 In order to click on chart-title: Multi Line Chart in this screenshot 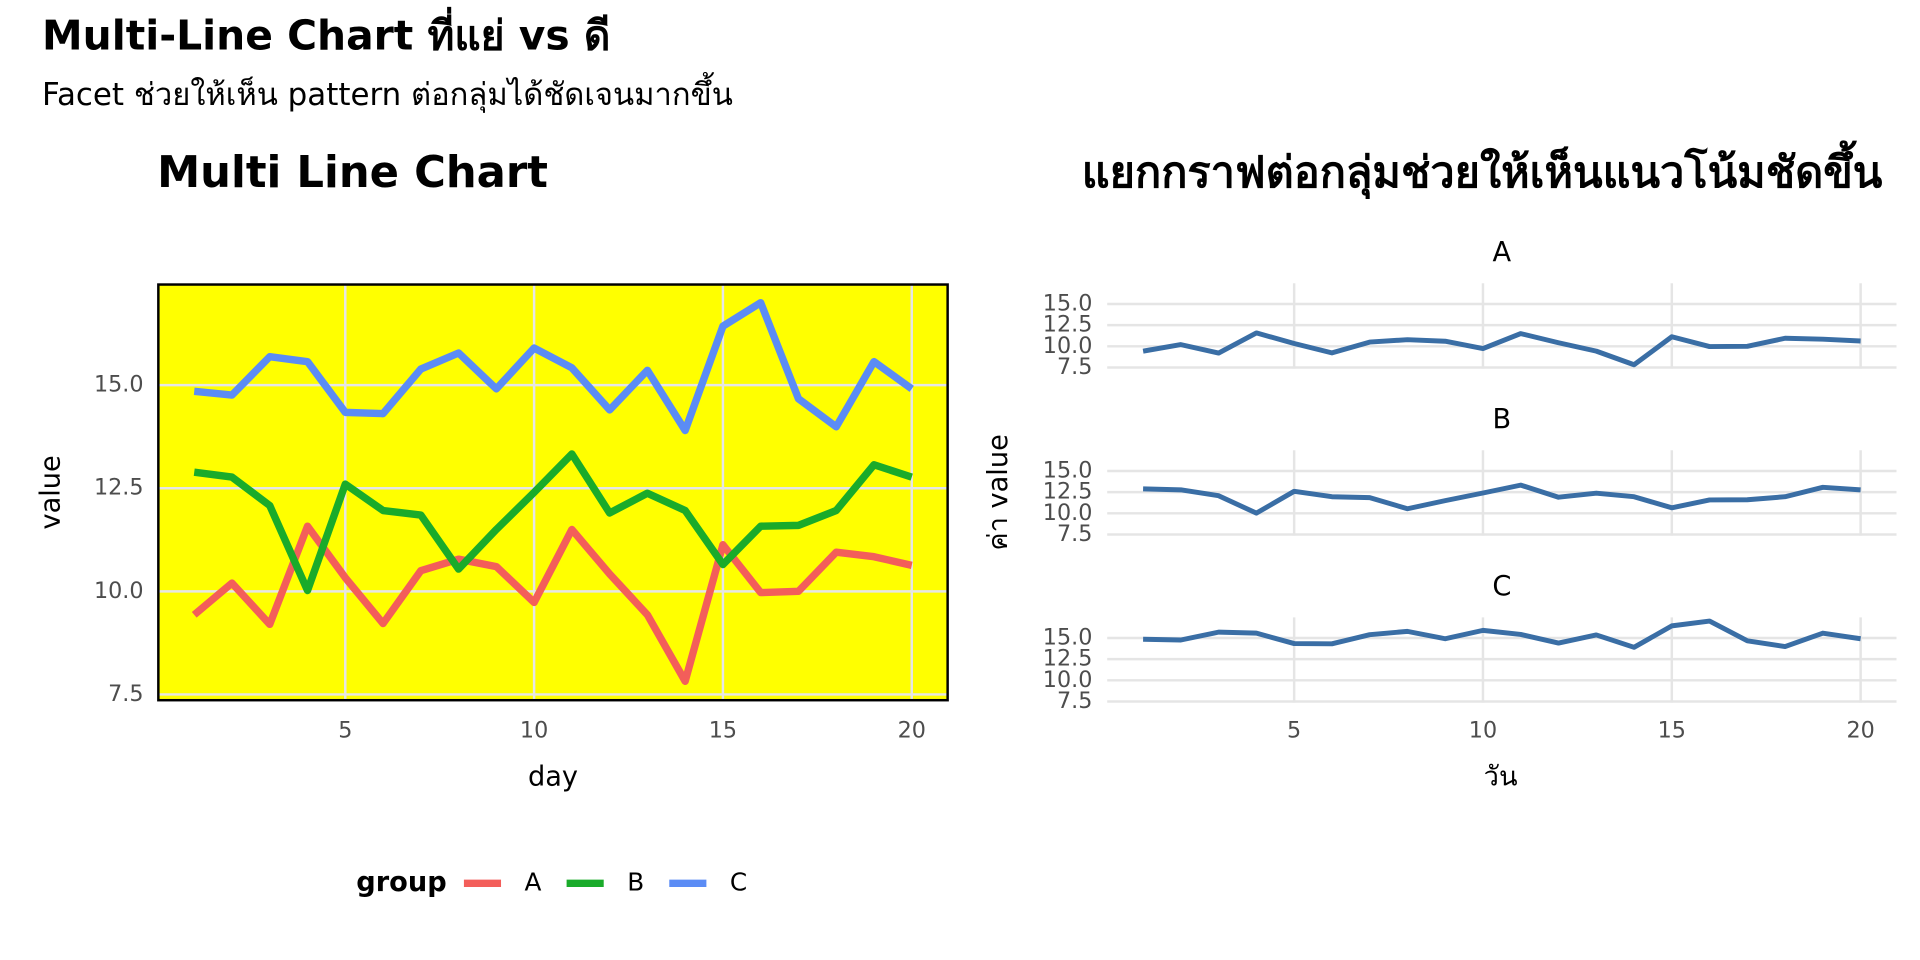, I will do `click(352, 173)`.